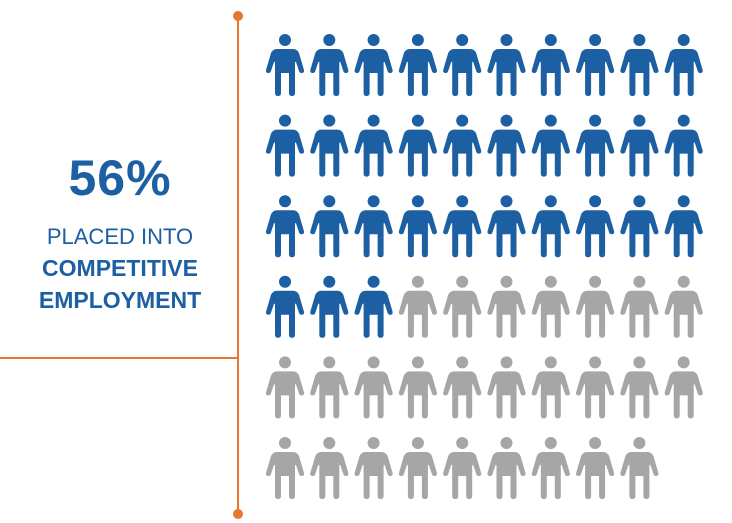  I want to click on stat-label-placed-into: PLACED INTO, so click(120, 236).